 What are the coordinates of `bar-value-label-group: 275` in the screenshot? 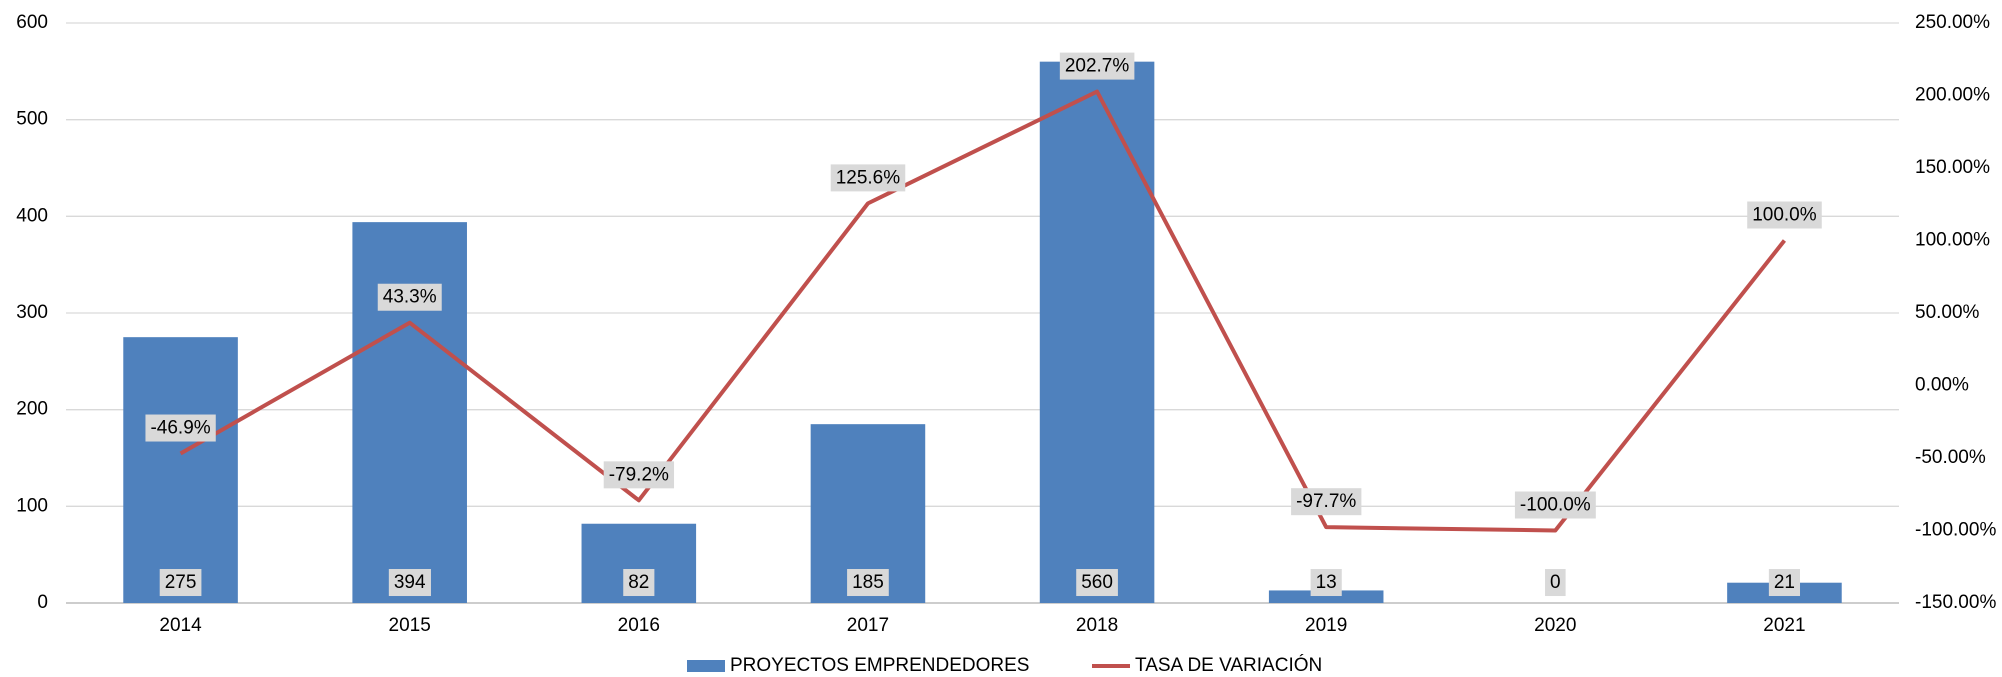 It's located at (180, 583).